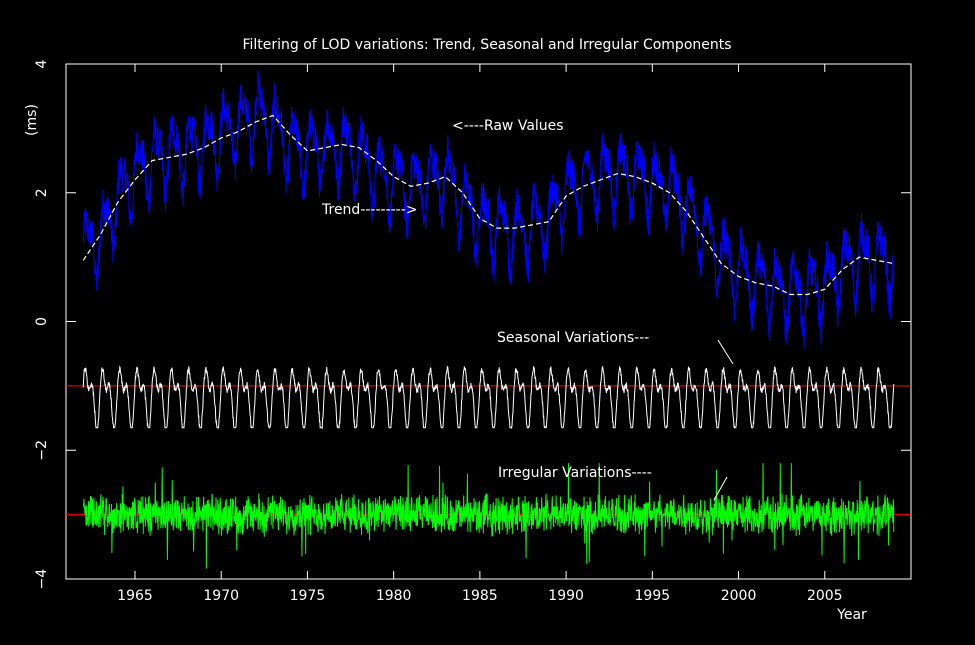  What do you see at coordinates (135, 596) in the screenshot?
I see `x-tick-label: 1965` at bounding box center [135, 596].